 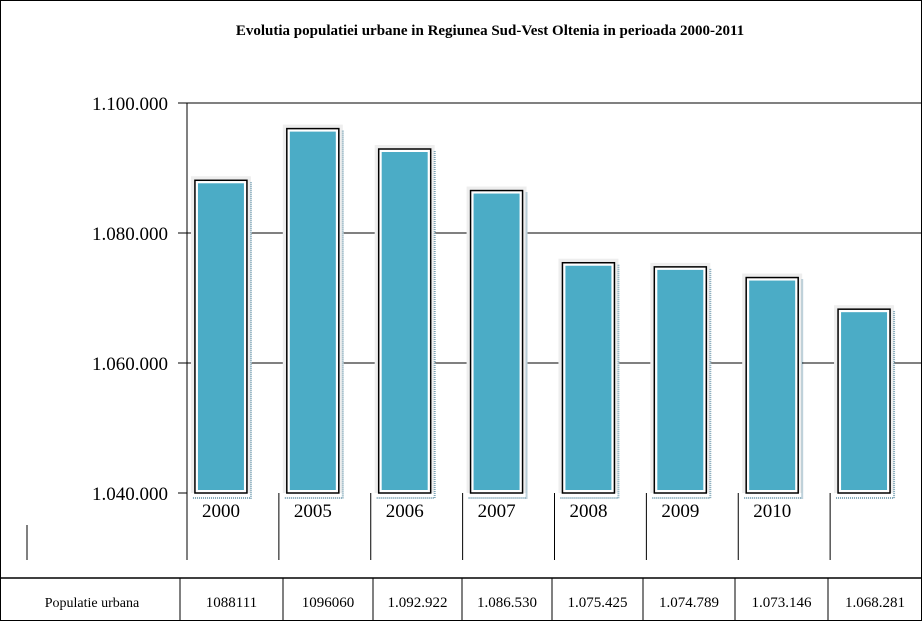 What do you see at coordinates (140, 299) in the screenshot?
I see `y-axis: 1.040.000 1.060.000 1.080.000 1.100.000` at bounding box center [140, 299].